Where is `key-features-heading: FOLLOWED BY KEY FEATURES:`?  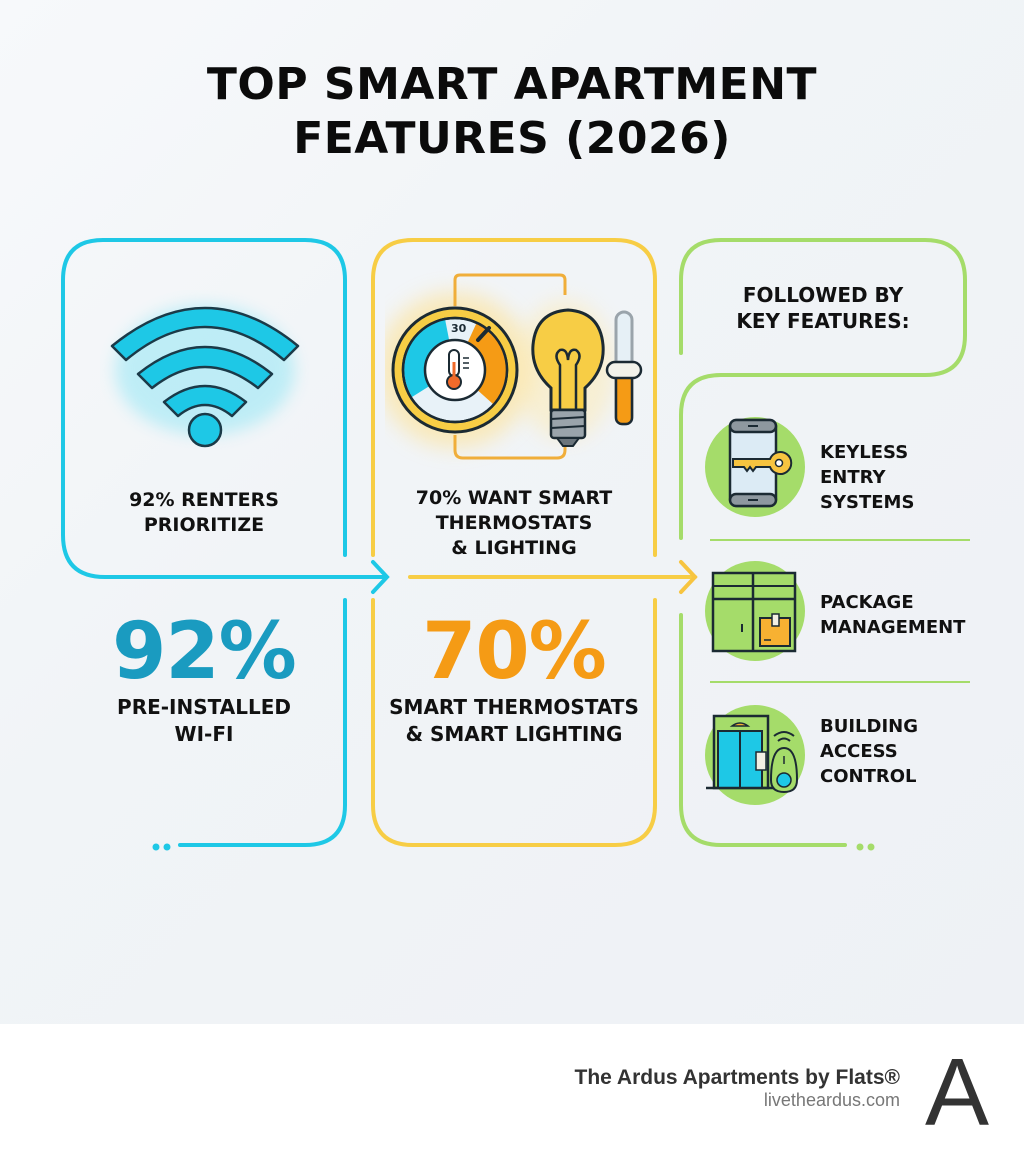 key-features-heading: FOLLOWED BY KEY FEATURES: is located at coordinates (823, 308).